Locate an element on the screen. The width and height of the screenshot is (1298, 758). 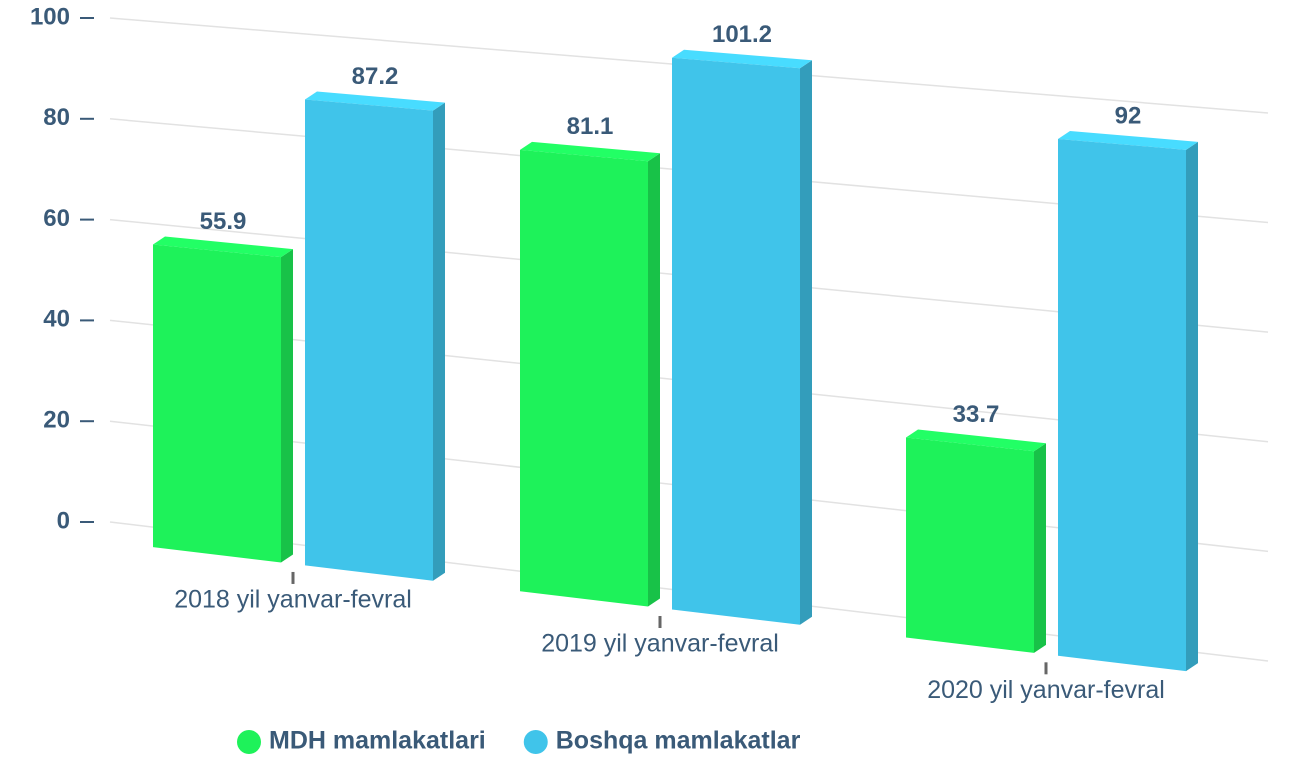
legend-label: Boshqa mamlakatlar is located at coordinates (678, 741).